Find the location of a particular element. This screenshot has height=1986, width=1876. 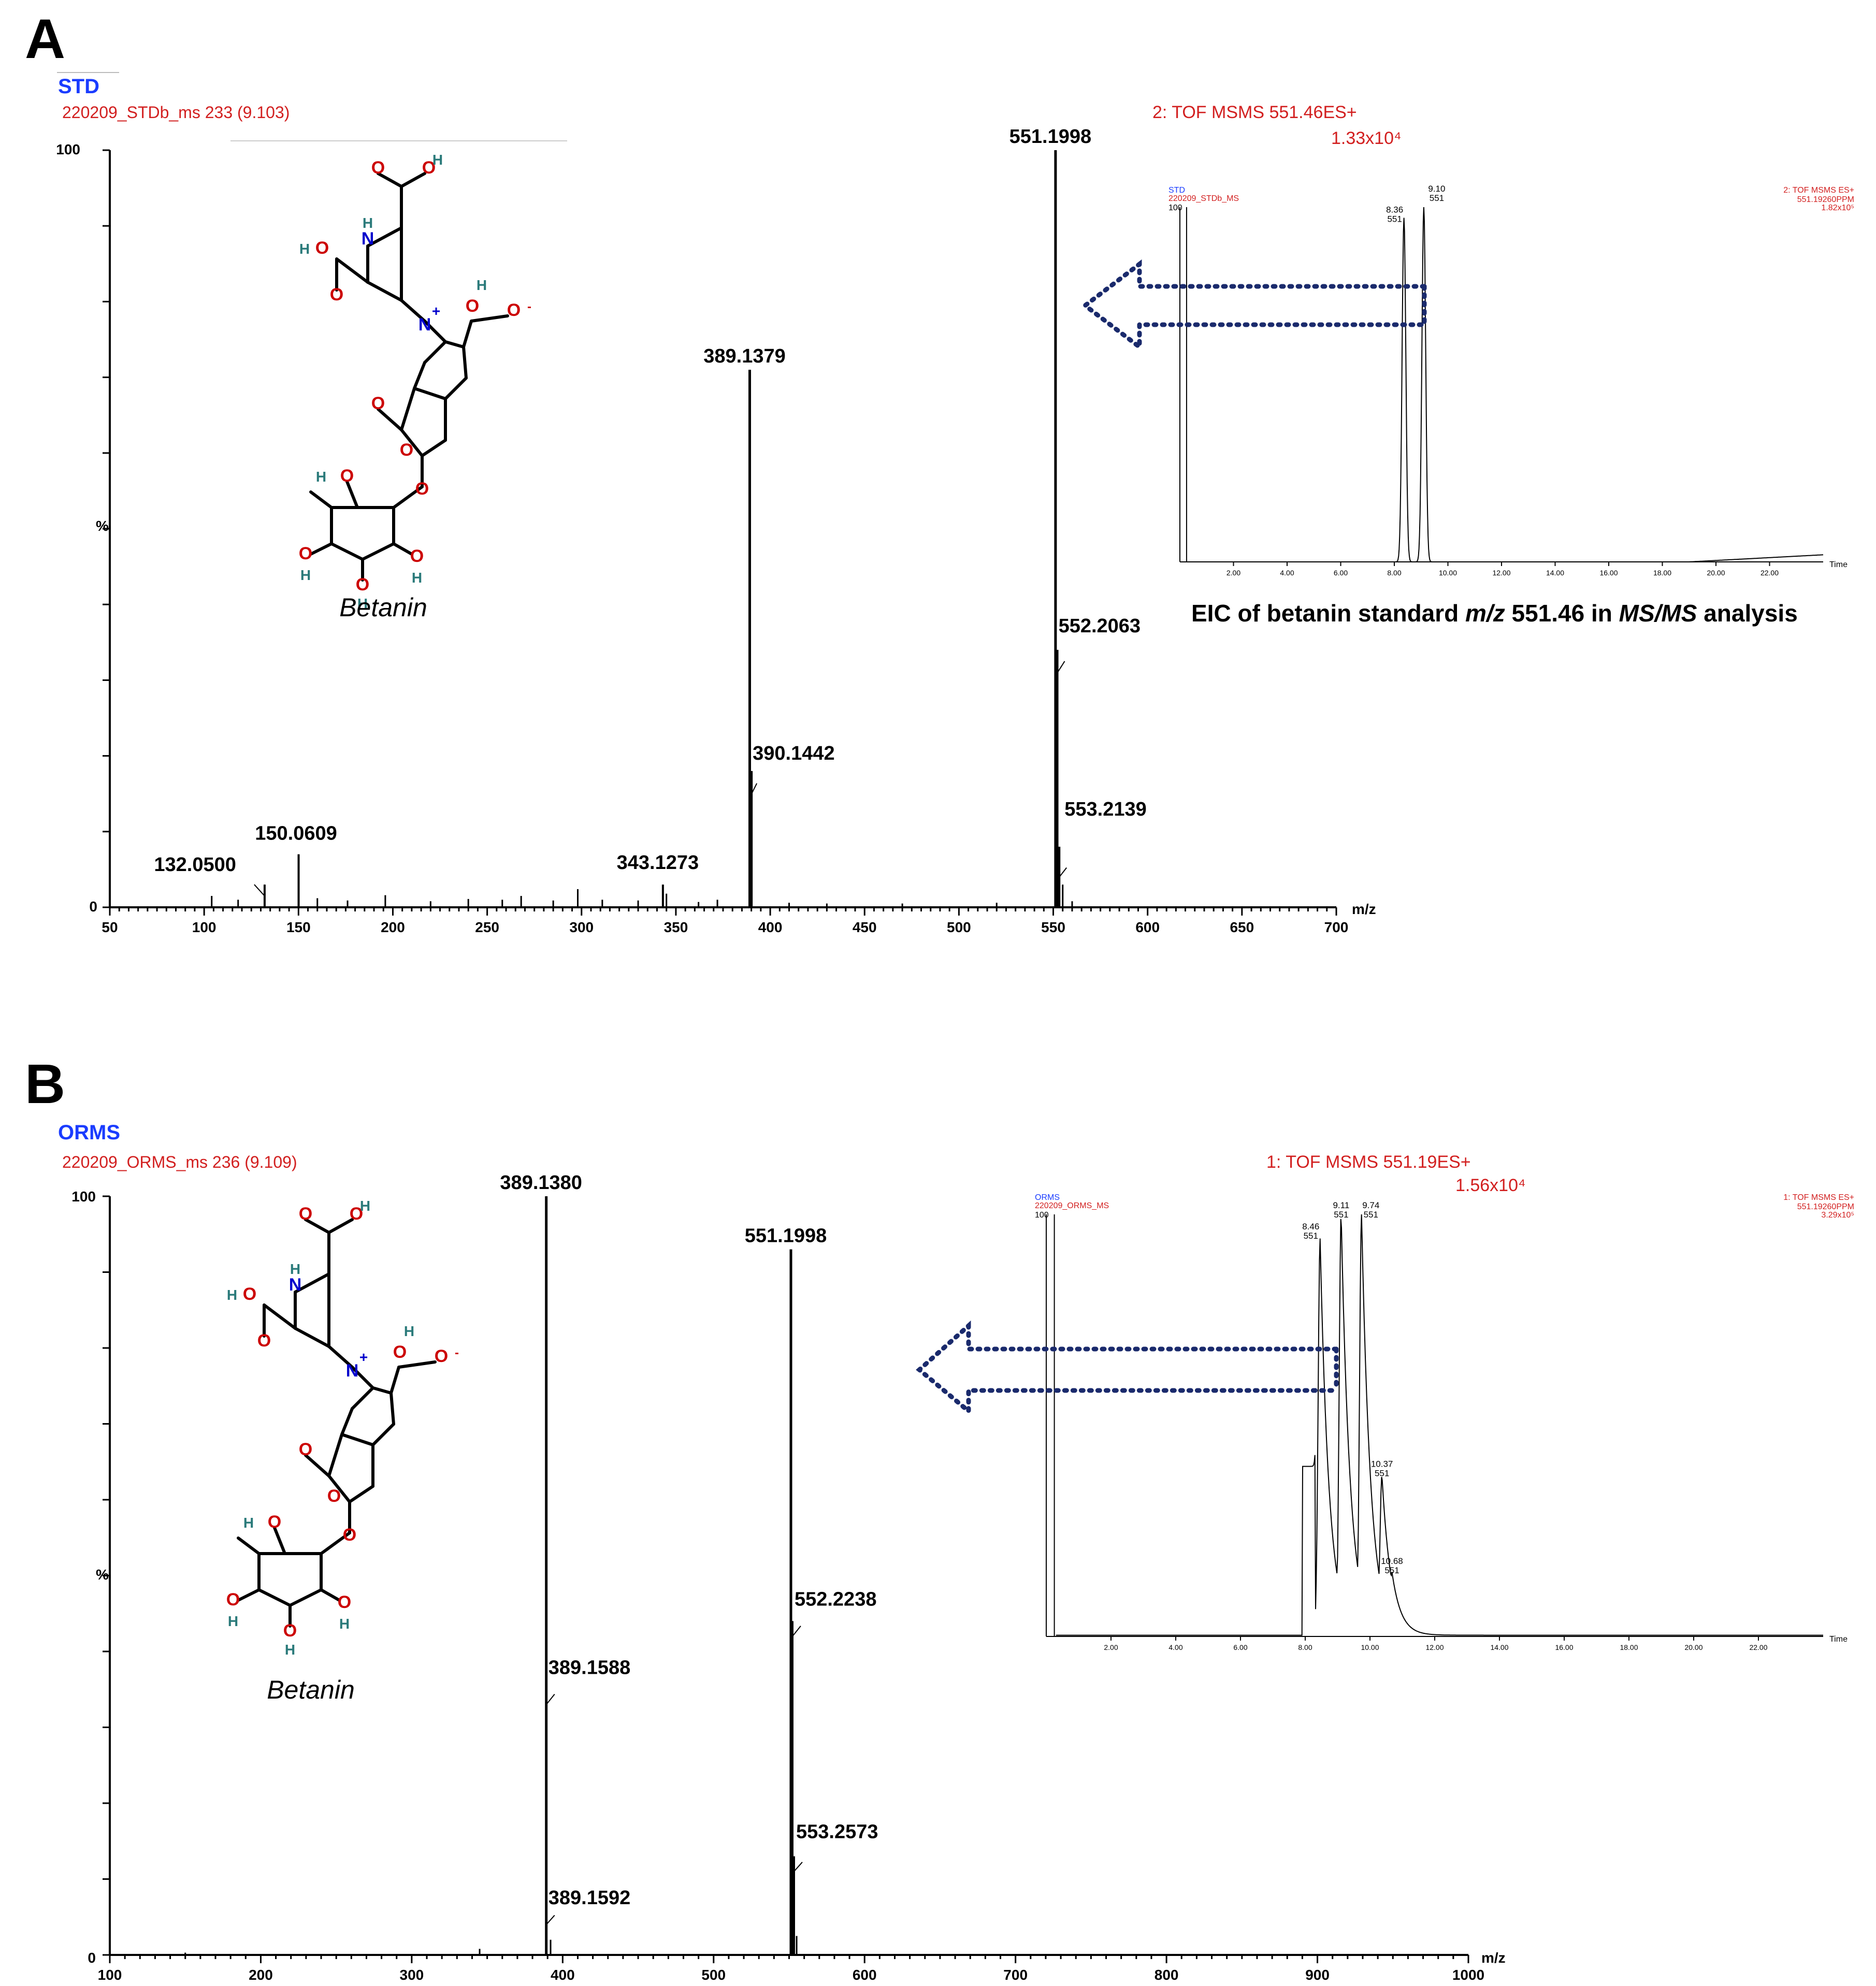

x-tick-label: 600 is located at coordinates (865, 1975).